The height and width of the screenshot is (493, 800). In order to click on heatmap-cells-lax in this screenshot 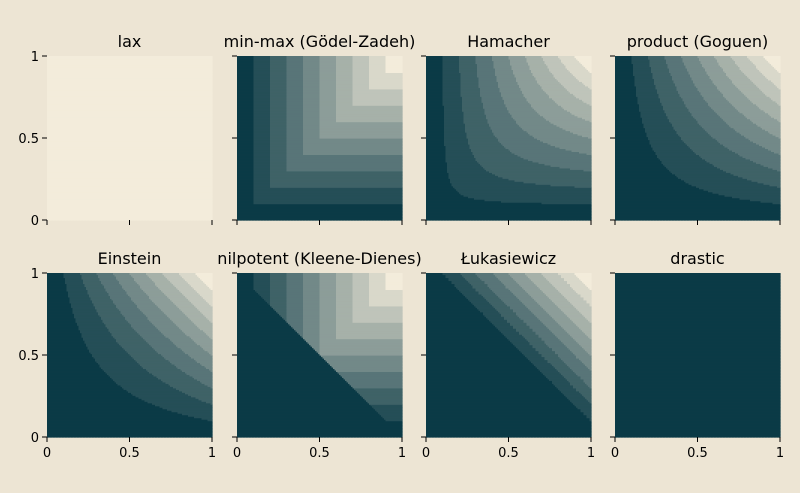, I will do `click(130, 138)`.